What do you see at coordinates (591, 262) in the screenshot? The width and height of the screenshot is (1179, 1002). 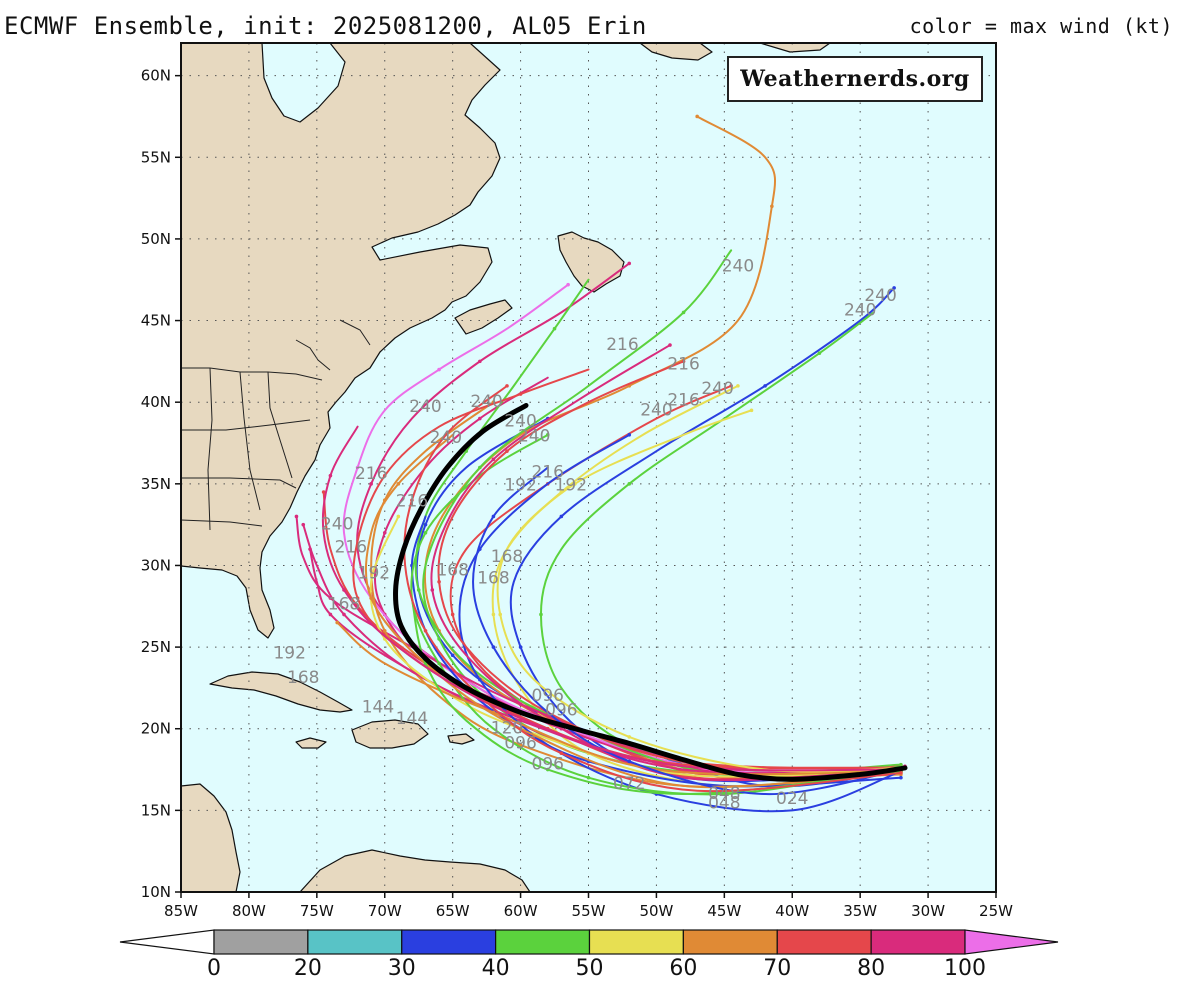 I see `newfoundland-land` at bounding box center [591, 262].